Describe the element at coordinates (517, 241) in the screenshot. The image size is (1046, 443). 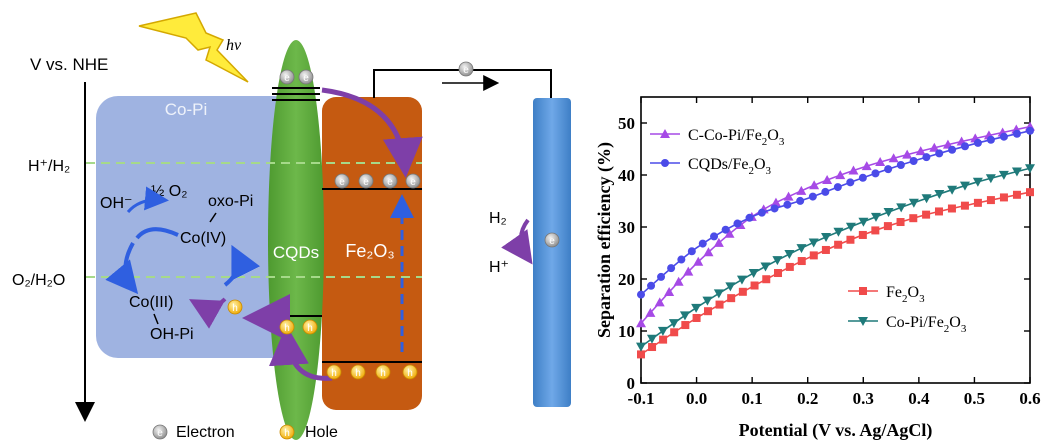
I see `reduction-arrow` at that location.